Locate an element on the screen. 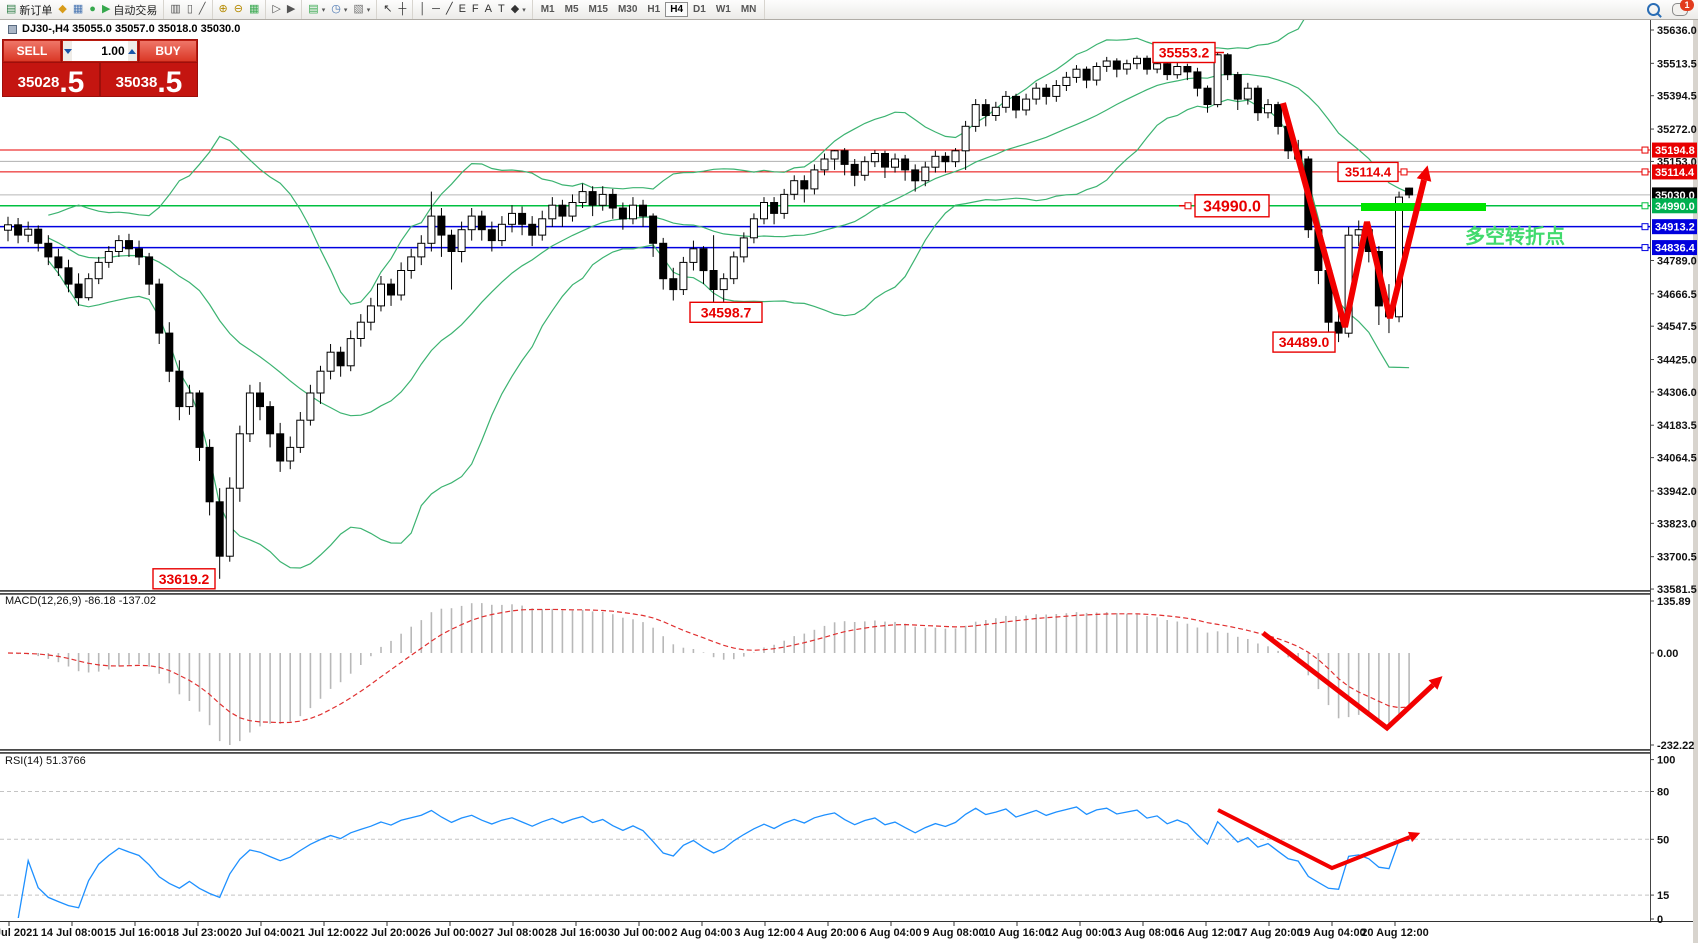  auto-scroll-button: ▶ is located at coordinates (291, 9).